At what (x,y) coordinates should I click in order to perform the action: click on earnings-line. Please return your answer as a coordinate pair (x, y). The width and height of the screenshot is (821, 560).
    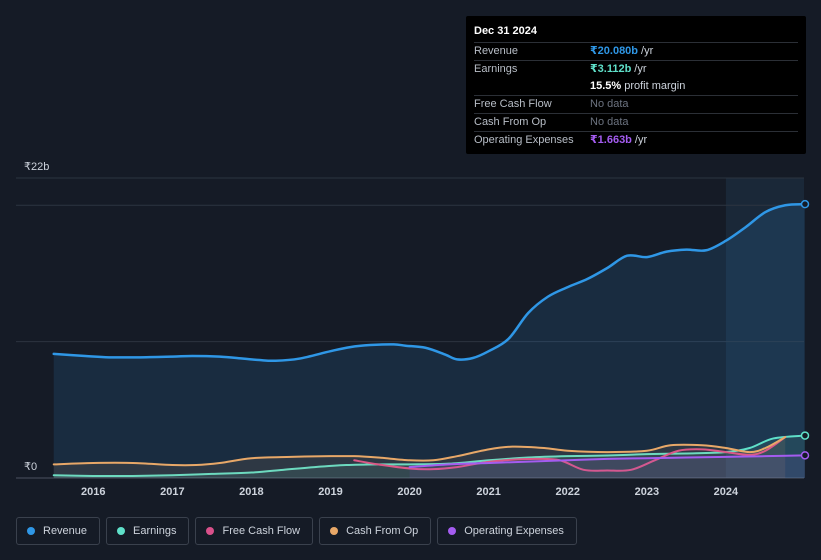
    Looking at the image, I should click on (429, 456).